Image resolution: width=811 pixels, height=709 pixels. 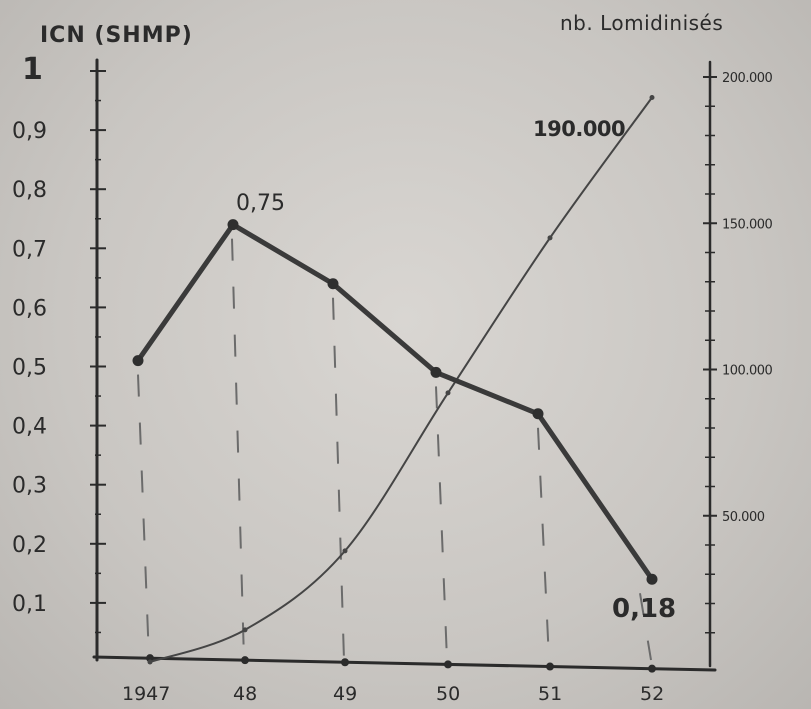 What do you see at coordinates (29, 545) in the screenshot?
I see `left-tick-label: 0,2` at bounding box center [29, 545].